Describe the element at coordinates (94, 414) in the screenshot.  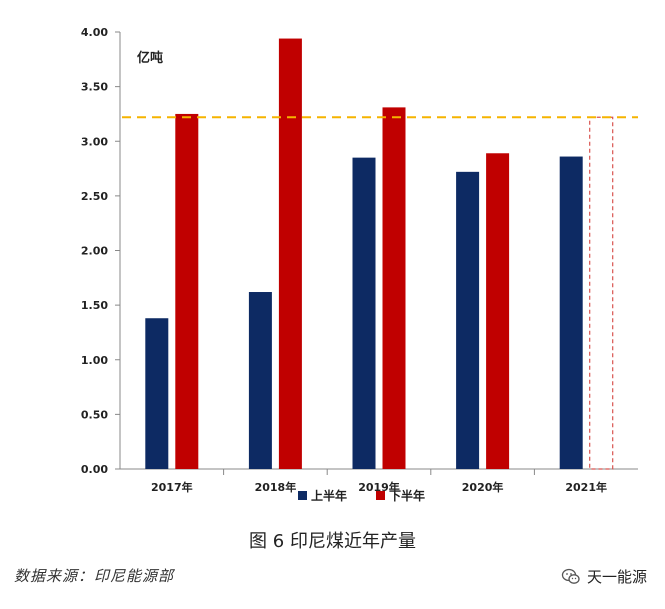
I see `y-tick-label: 0.50` at that location.